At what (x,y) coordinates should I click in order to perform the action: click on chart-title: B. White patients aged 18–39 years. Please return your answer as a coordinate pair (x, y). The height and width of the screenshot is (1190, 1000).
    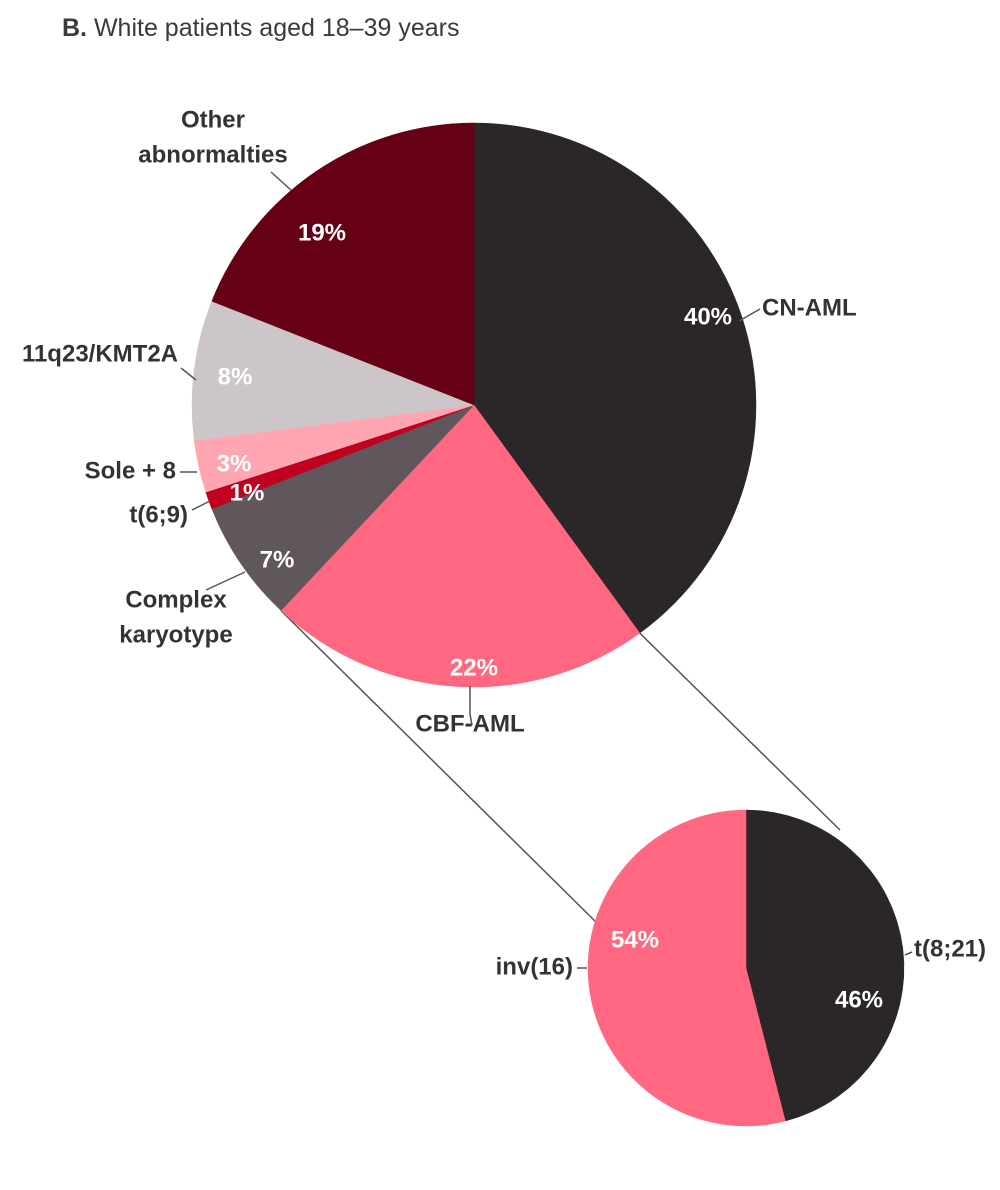
    Looking at the image, I should click on (260, 28).